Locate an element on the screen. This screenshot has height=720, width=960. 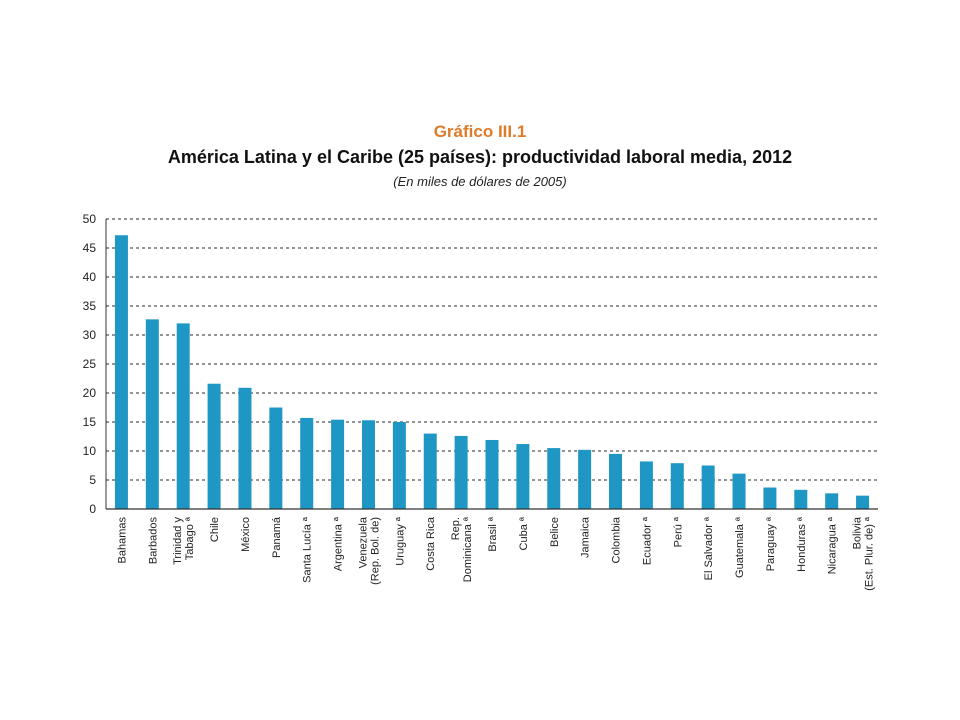
x-tick-label: Panamá is located at coordinates (277, 537).